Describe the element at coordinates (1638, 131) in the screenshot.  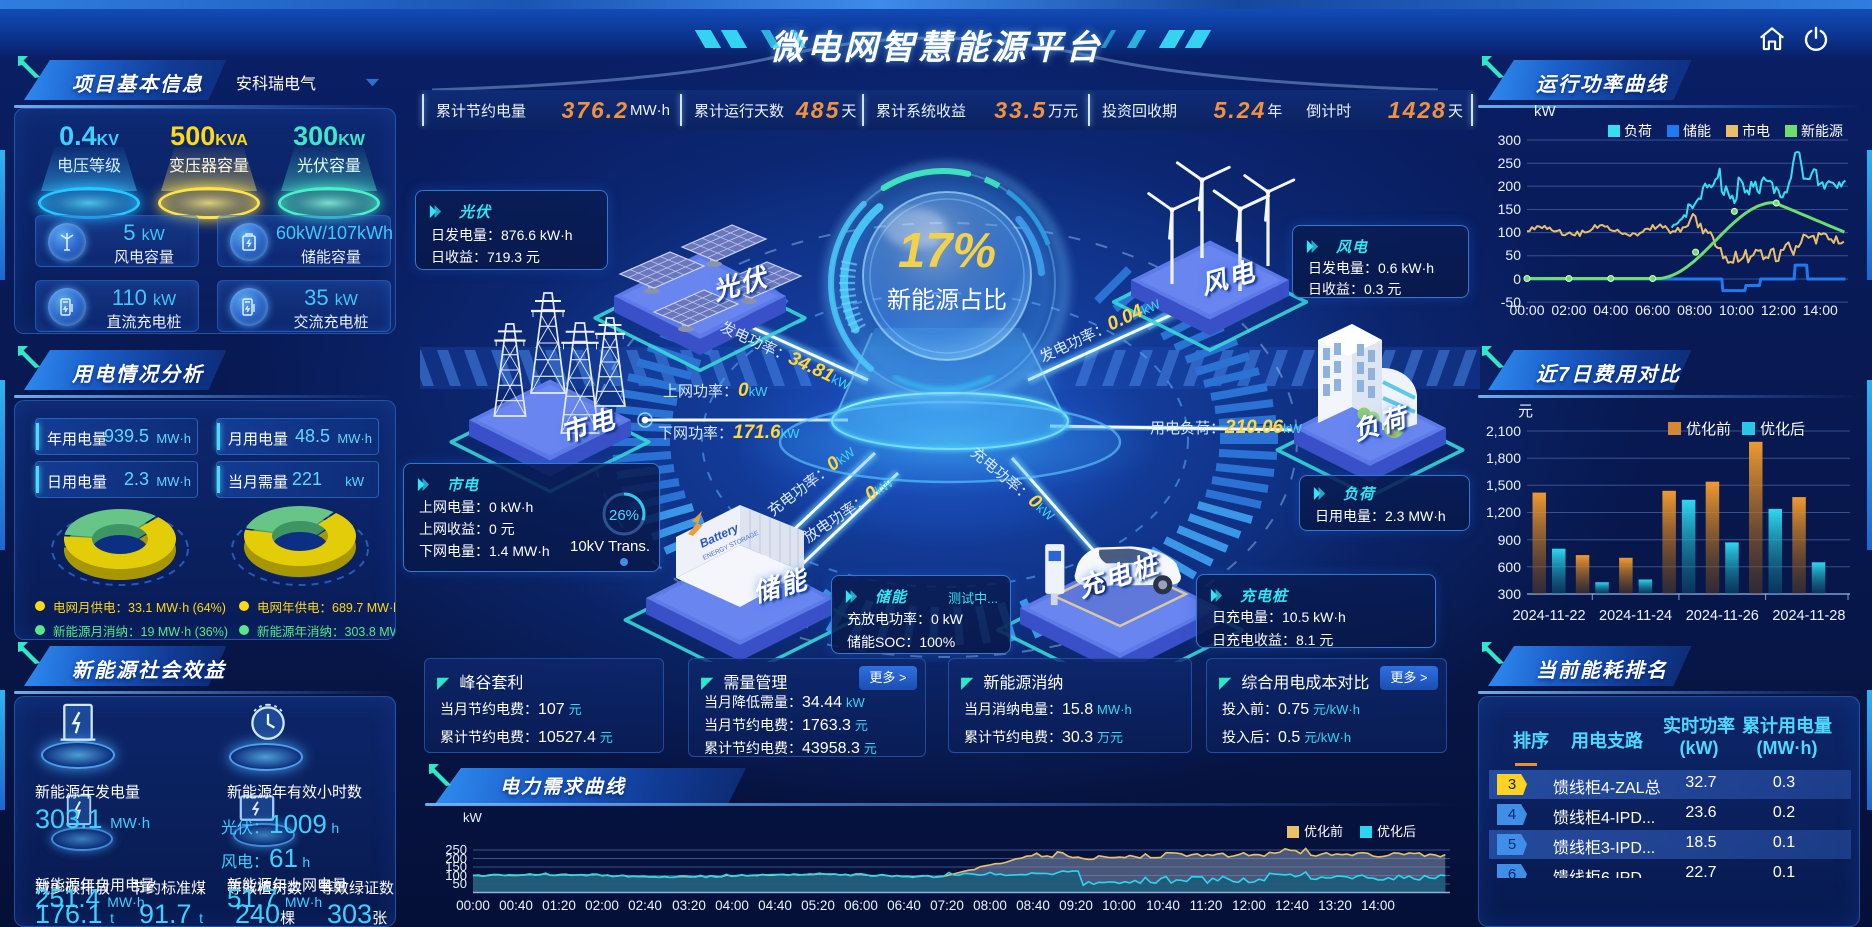
I see `svg-text: 负荷` at that location.